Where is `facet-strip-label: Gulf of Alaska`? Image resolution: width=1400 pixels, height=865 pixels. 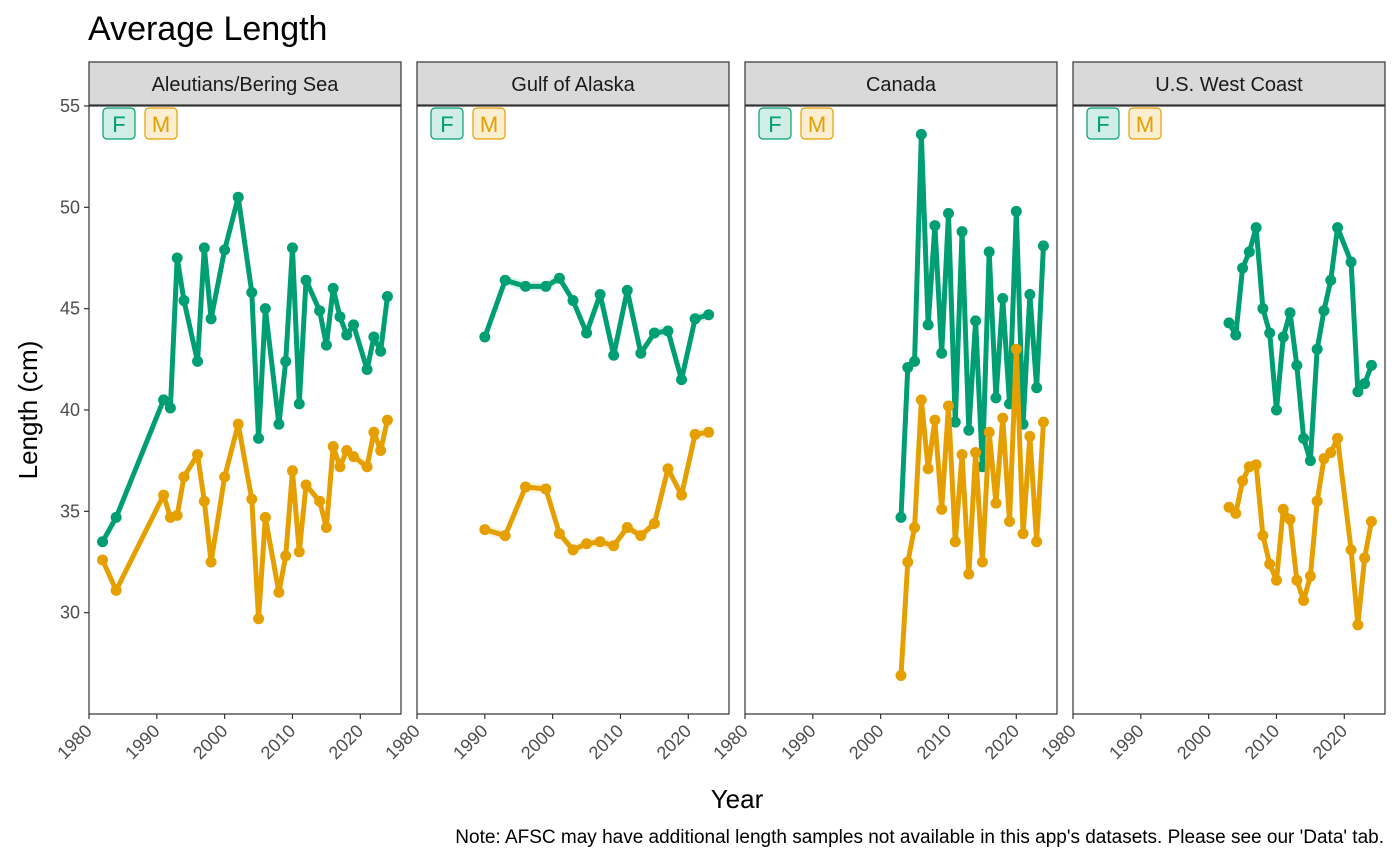
facet-strip-label: Gulf of Alaska is located at coordinates (573, 85).